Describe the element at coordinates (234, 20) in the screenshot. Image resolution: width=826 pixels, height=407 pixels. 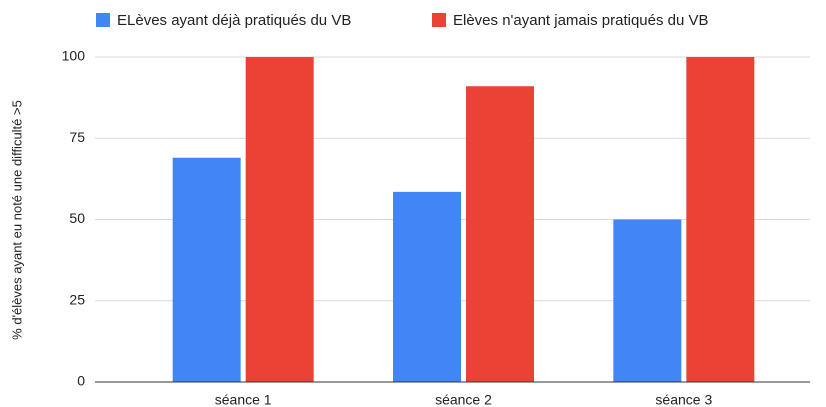
I see `legend-label: ELèves ayant déjà pratiqués du VB` at that location.